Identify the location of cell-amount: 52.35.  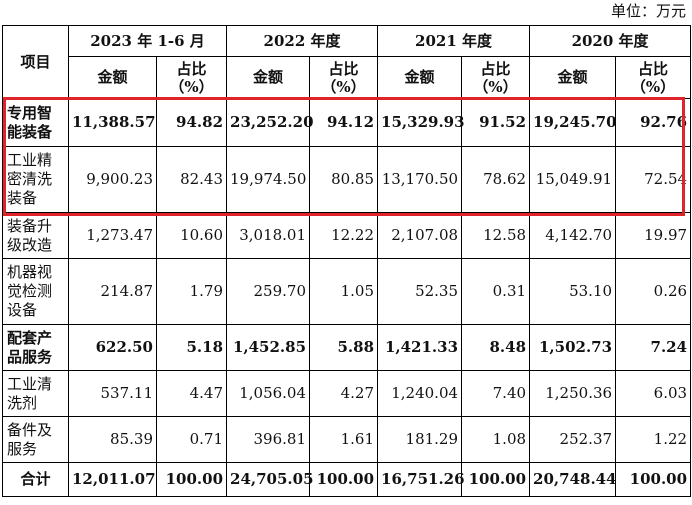
(420, 291).